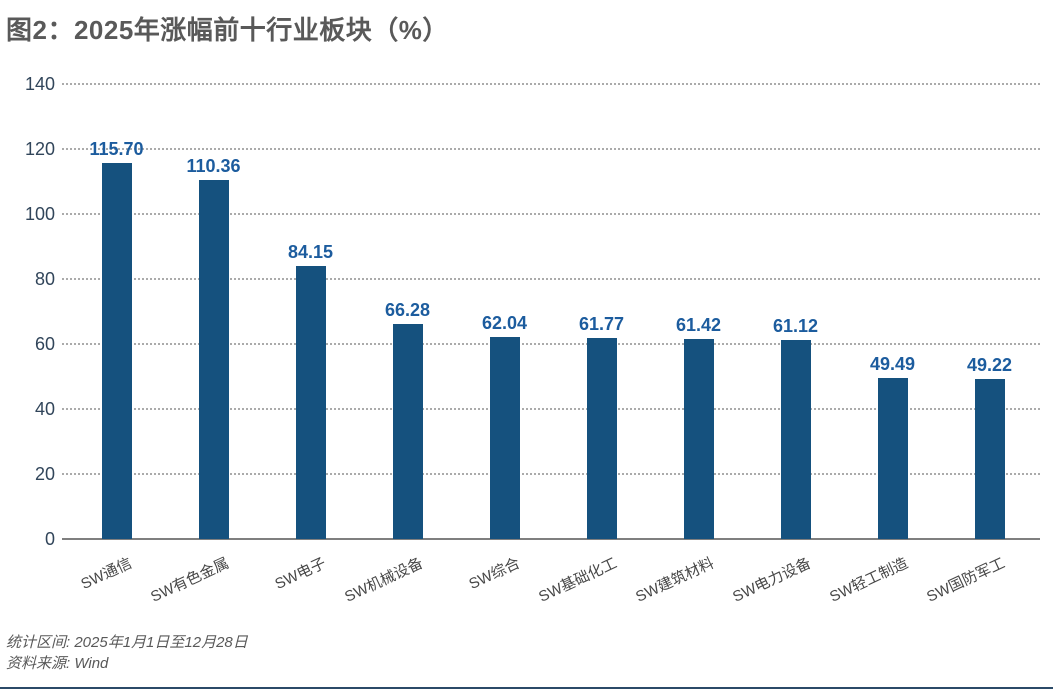  Describe the element at coordinates (504, 323) in the screenshot. I see `bar-value-label: 62.04` at that location.